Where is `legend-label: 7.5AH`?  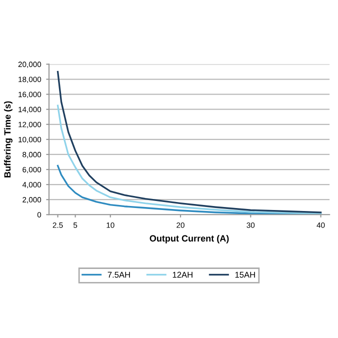
legend-label: 7.5AH is located at coordinates (119, 275).